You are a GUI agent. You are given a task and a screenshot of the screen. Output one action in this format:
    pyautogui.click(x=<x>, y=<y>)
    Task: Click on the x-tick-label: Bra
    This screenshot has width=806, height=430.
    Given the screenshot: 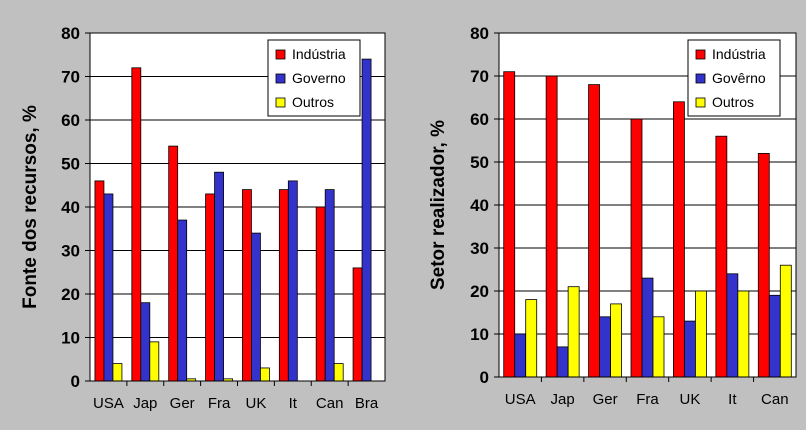 What is the action you would take?
    pyautogui.click(x=367, y=403)
    